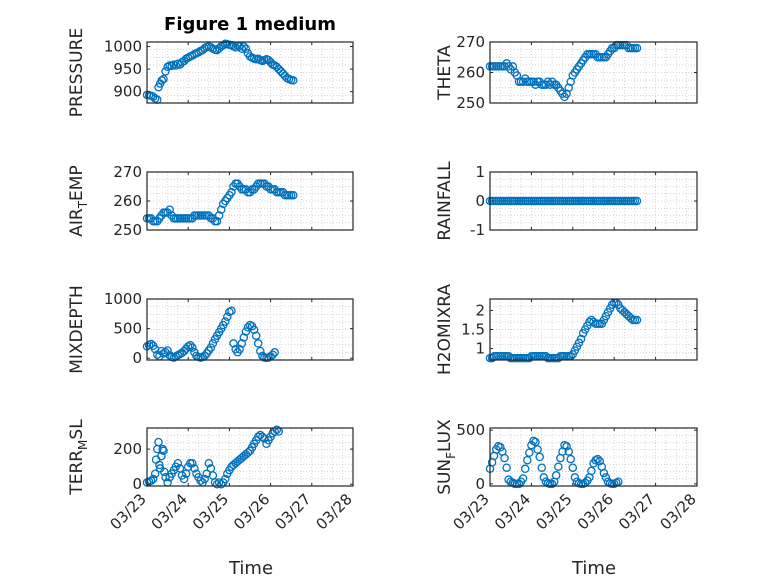  I want to click on y-tick-label: 1, so click(480, 172).